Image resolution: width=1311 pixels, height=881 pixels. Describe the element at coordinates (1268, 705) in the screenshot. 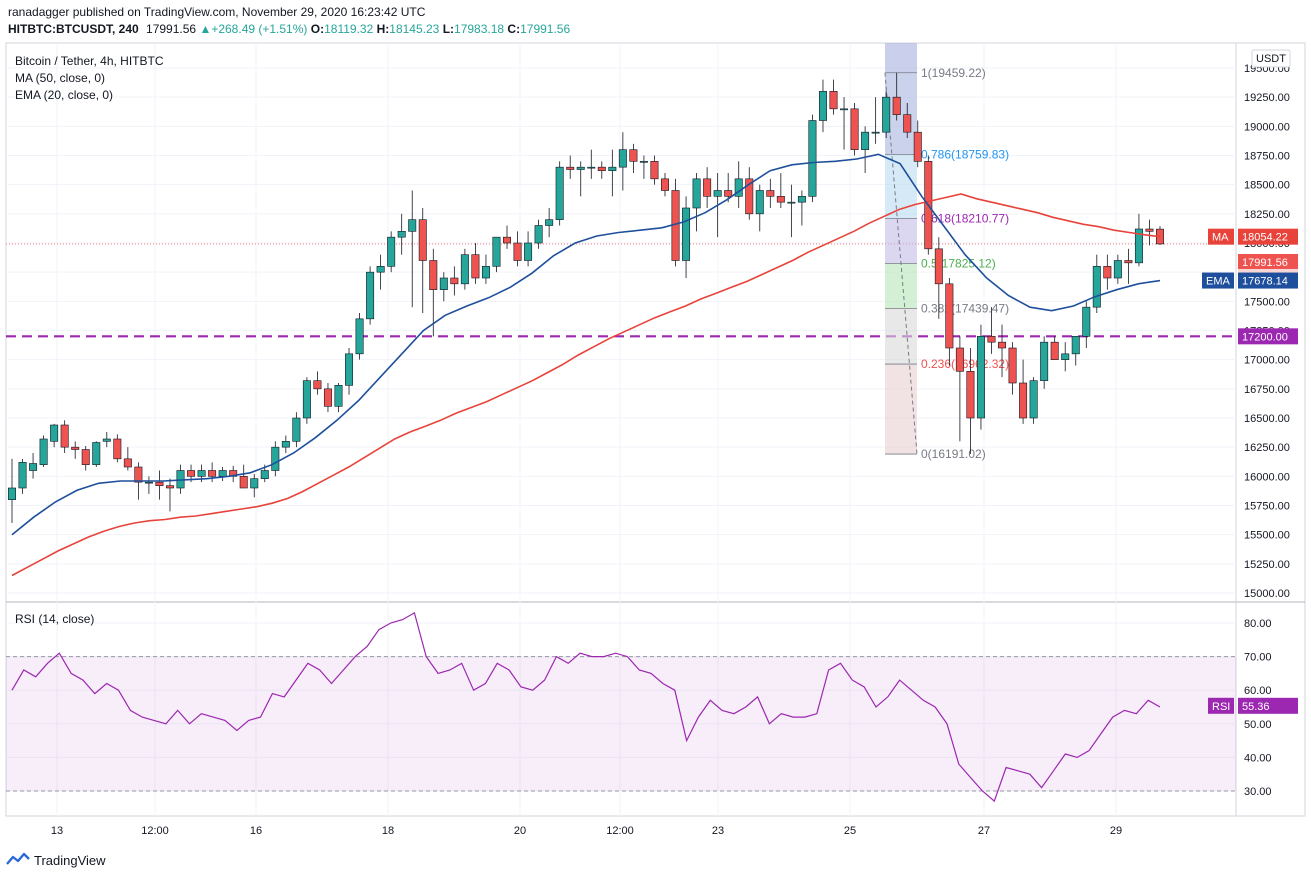

I see `rsi-tag-value-bg` at that location.